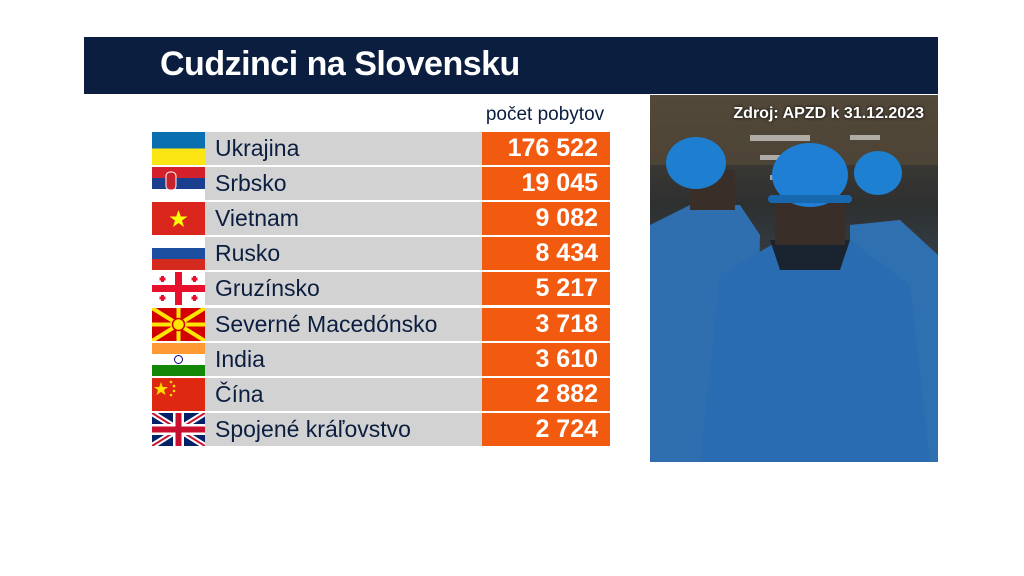 The height and width of the screenshot is (576, 1024). Describe the element at coordinates (343, 429) in the screenshot. I see `country-name: Spojené kráľovstvo` at that location.